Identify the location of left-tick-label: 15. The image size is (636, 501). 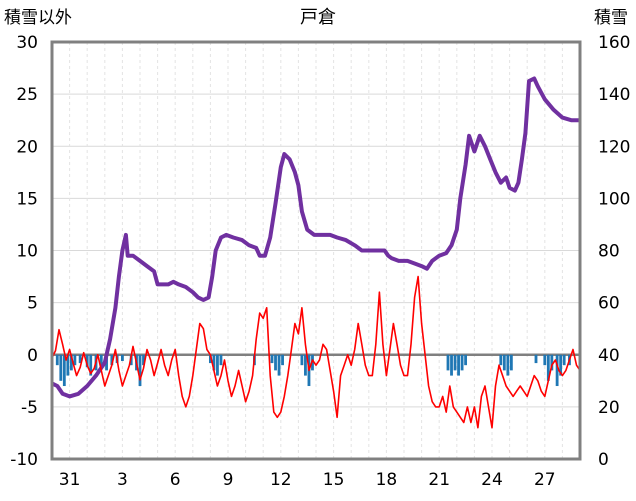
(27, 199).